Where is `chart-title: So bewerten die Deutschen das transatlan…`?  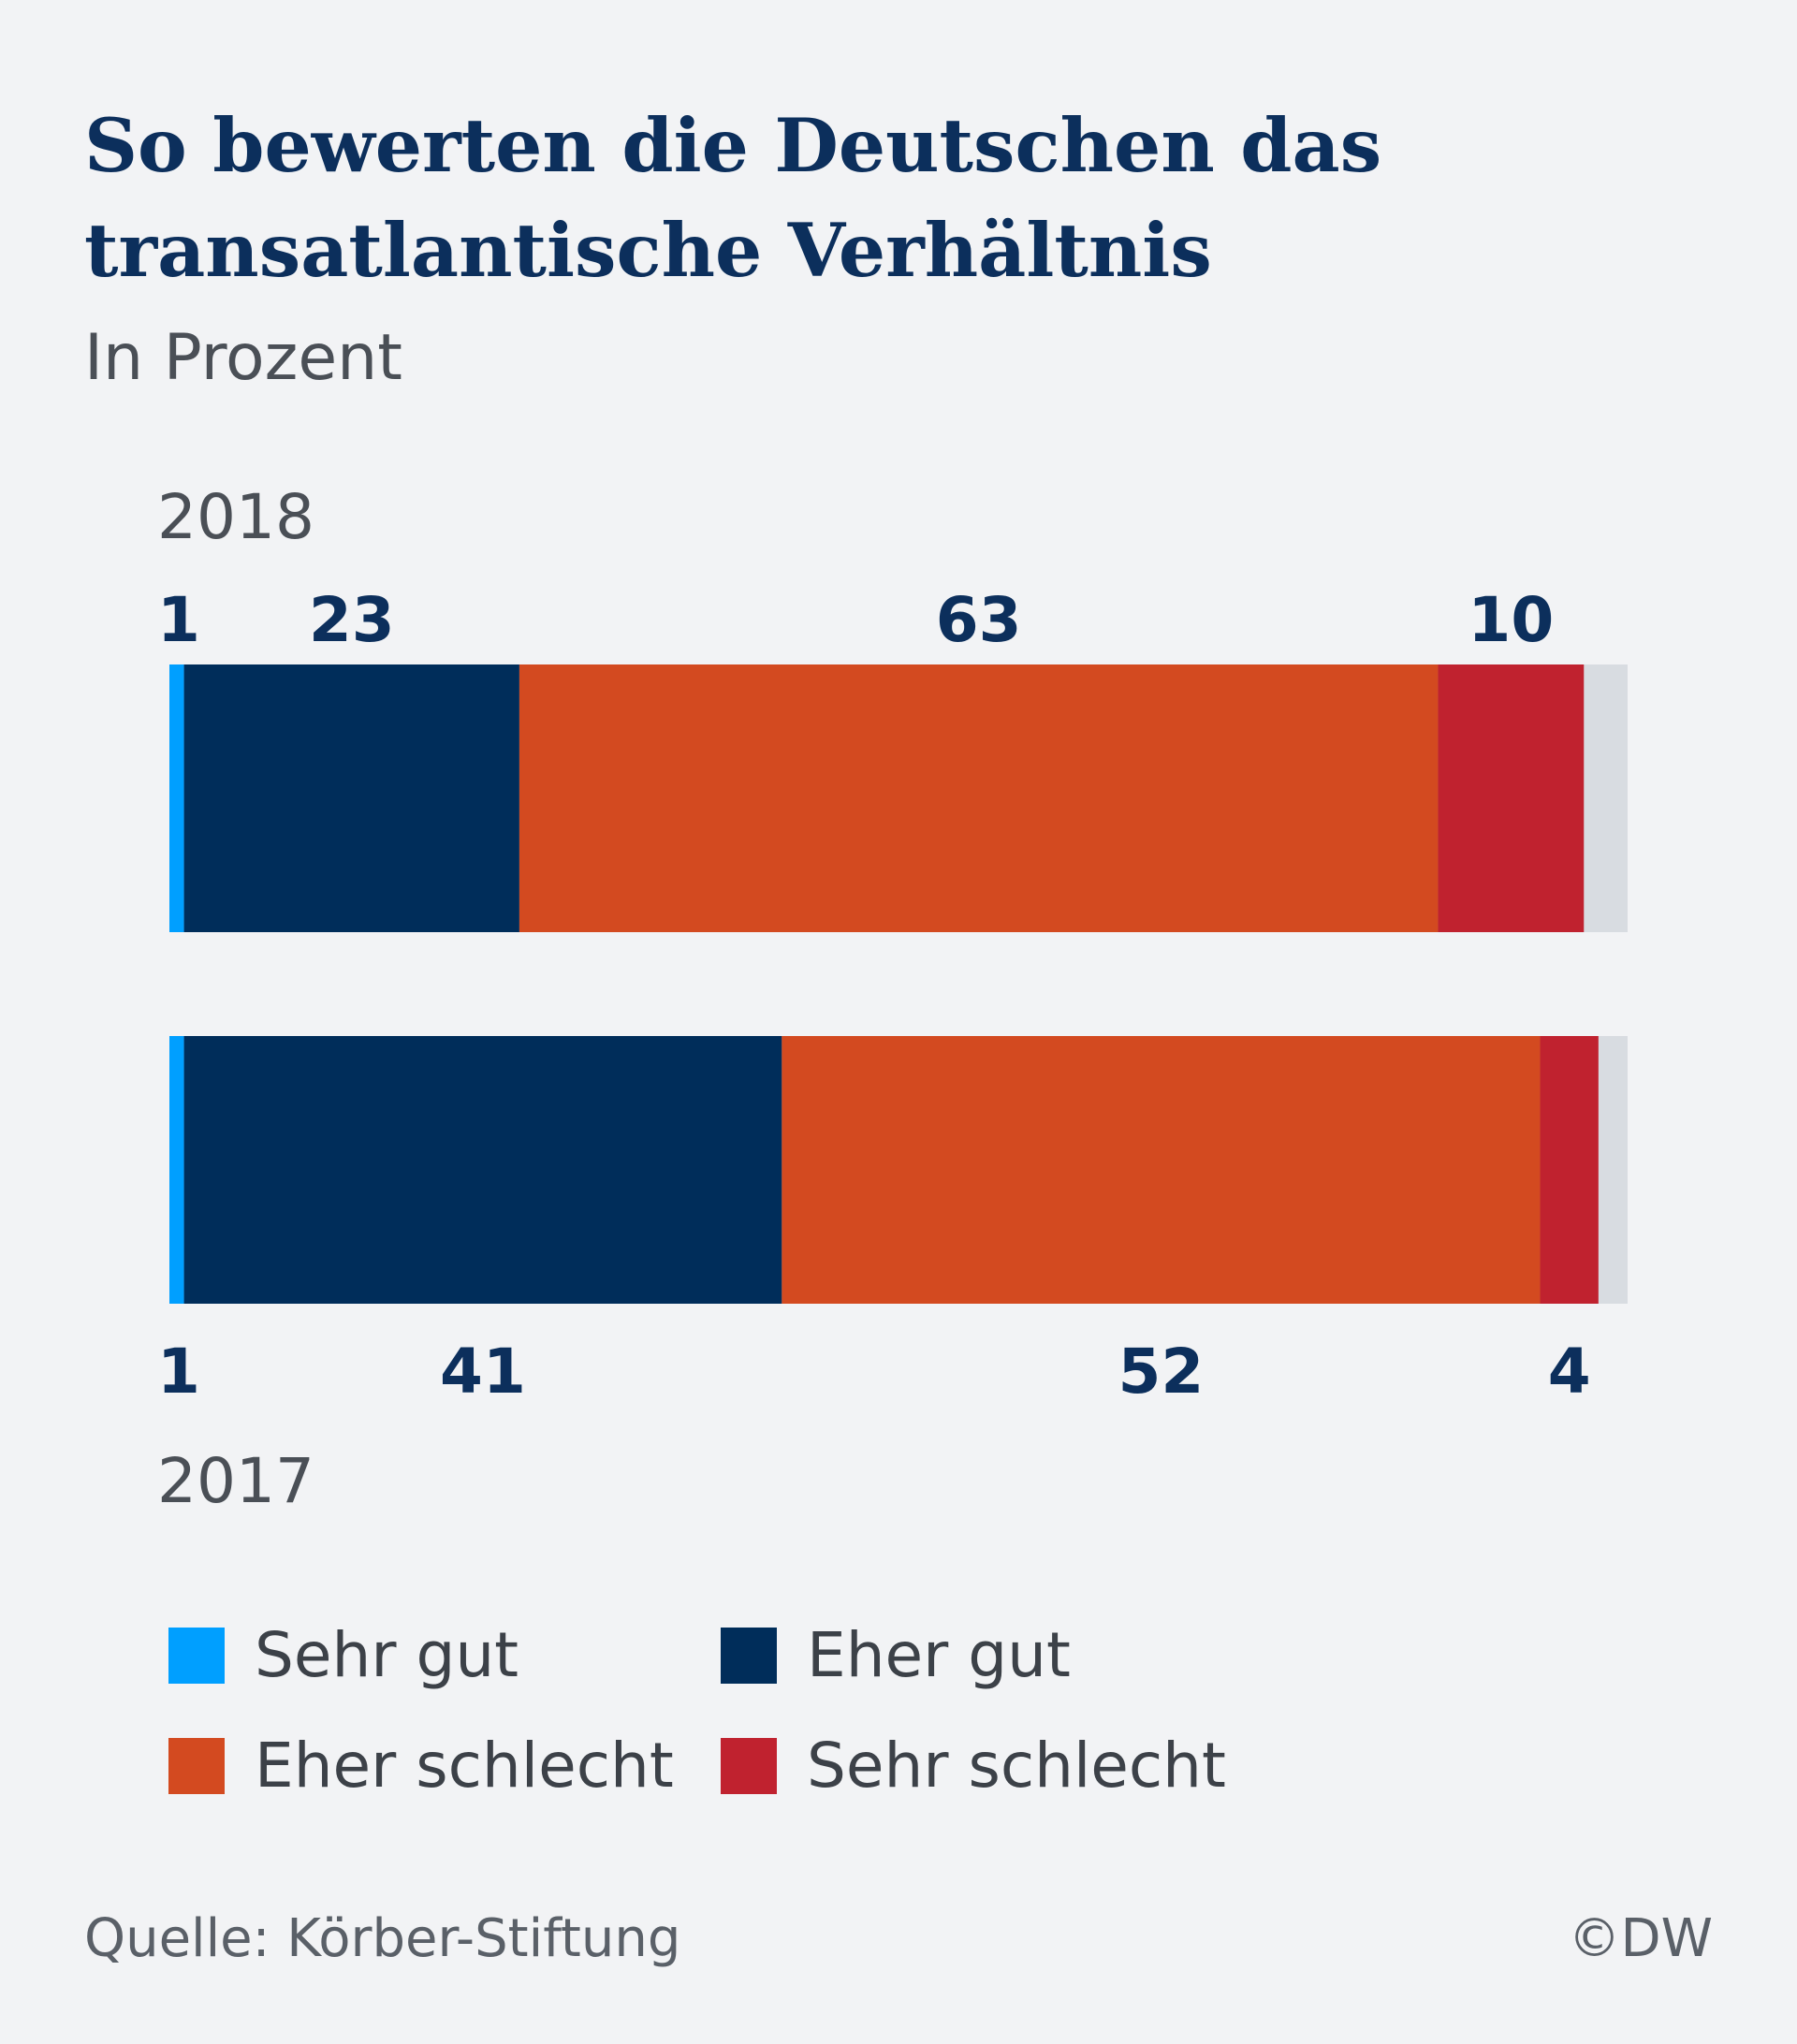
chart-title: So bewerten die Deutschen das transatlan… is located at coordinates (733, 198).